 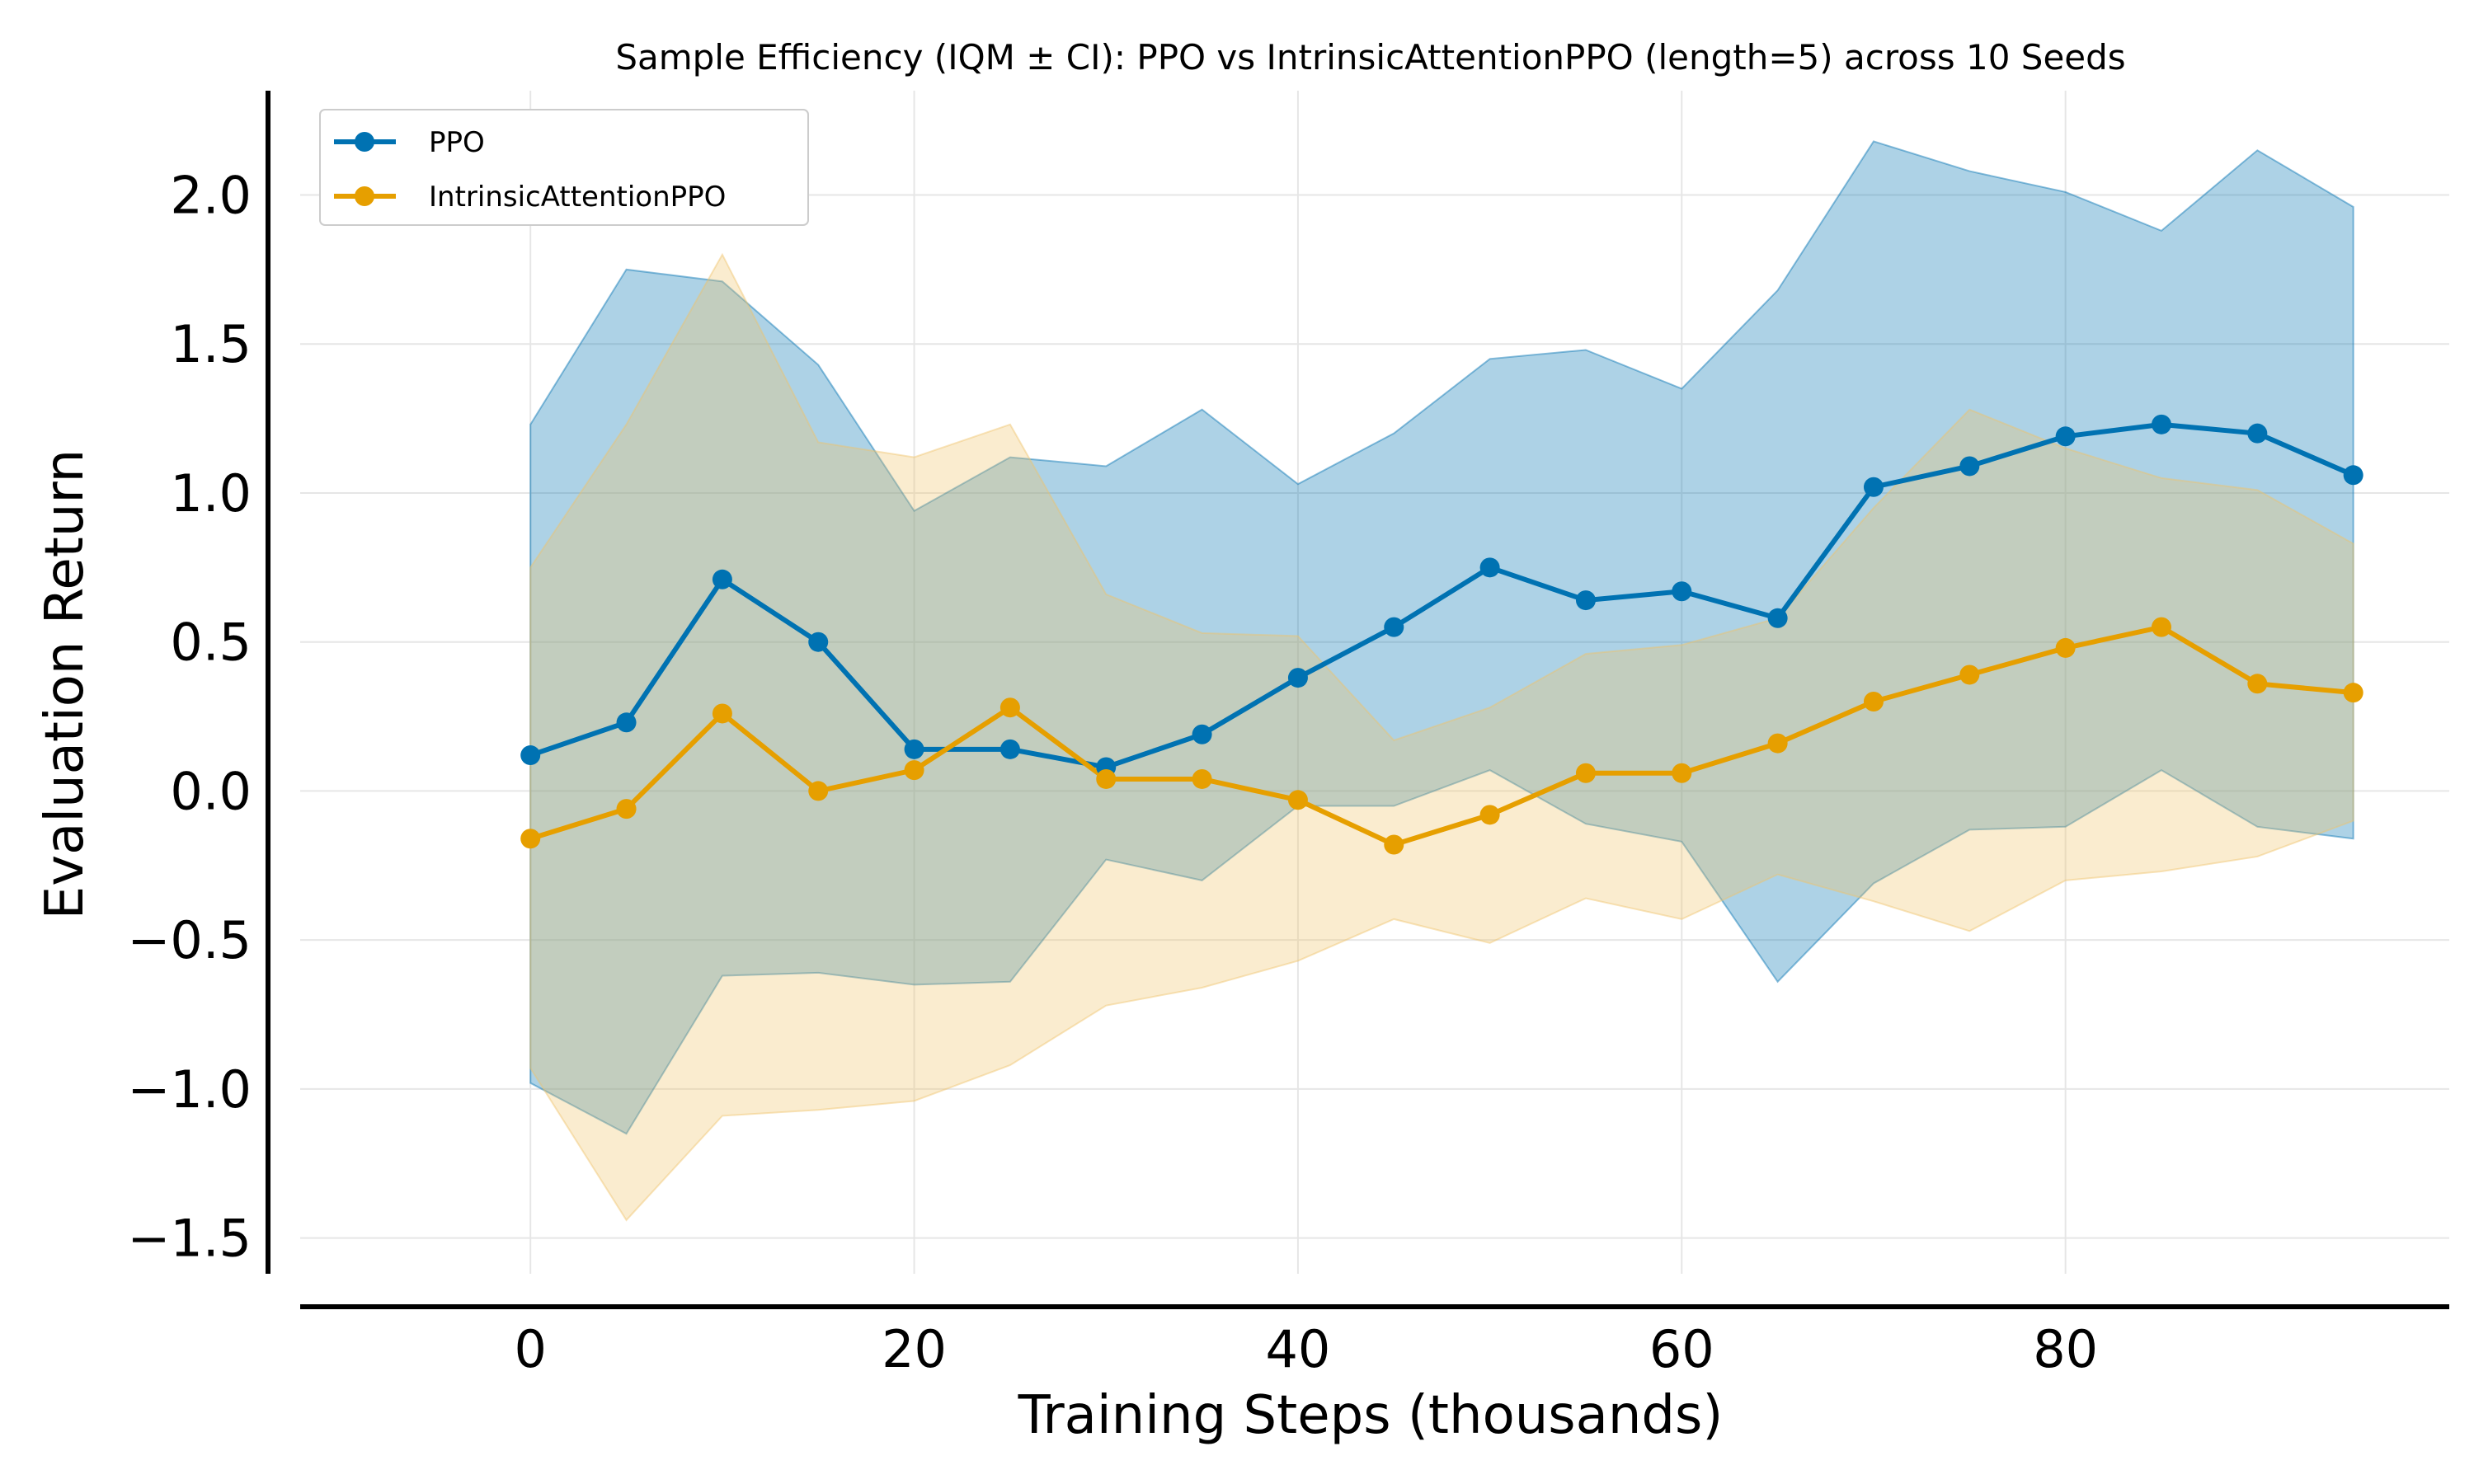 I want to click on x-tick-label: 40, so click(x=1297, y=1349).